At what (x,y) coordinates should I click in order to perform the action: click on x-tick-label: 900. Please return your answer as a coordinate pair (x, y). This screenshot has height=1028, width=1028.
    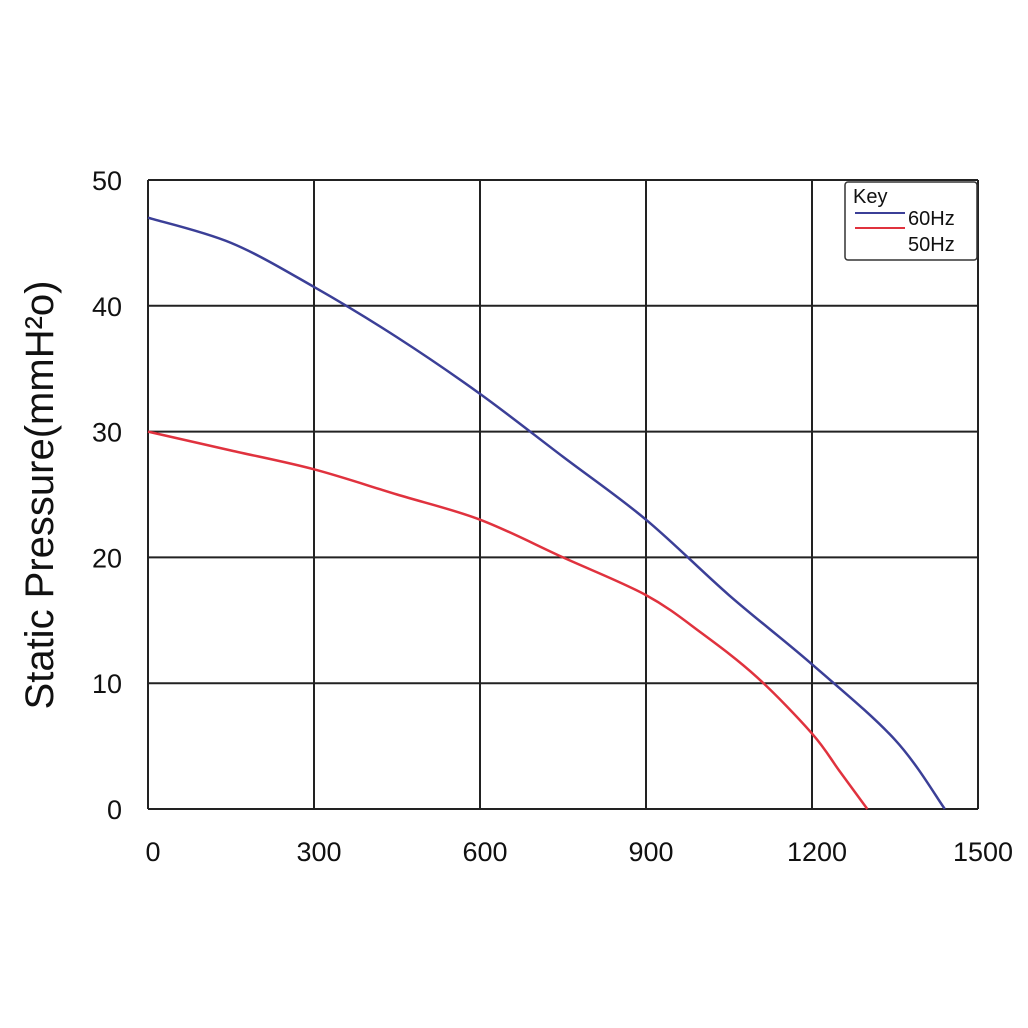
    Looking at the image, I should click on (650, 852).